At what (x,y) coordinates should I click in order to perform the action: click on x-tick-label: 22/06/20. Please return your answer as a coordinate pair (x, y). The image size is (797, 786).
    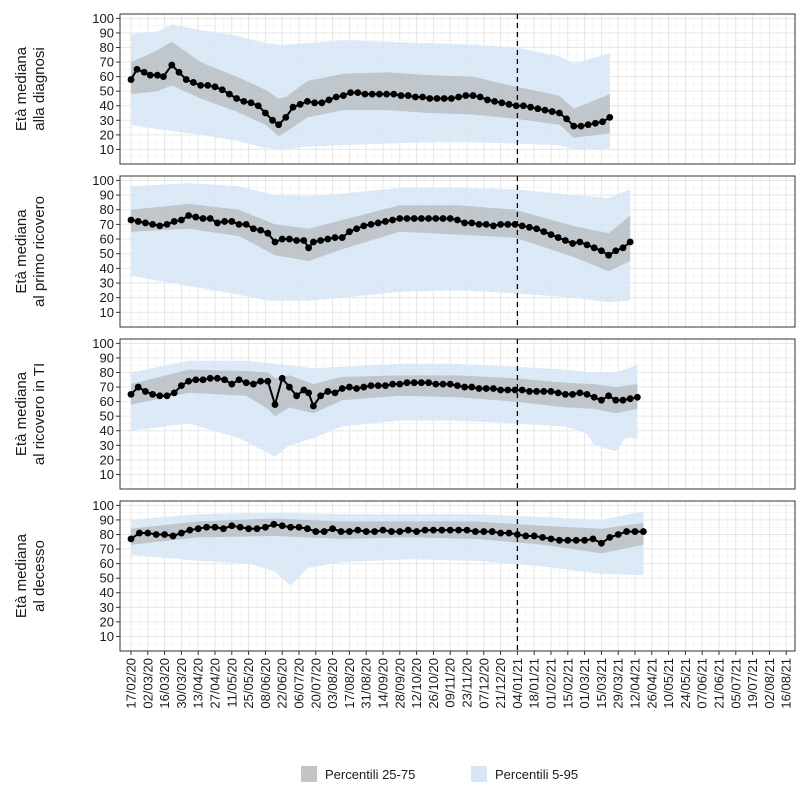
    Looking at the image, I should click on (282, 683).